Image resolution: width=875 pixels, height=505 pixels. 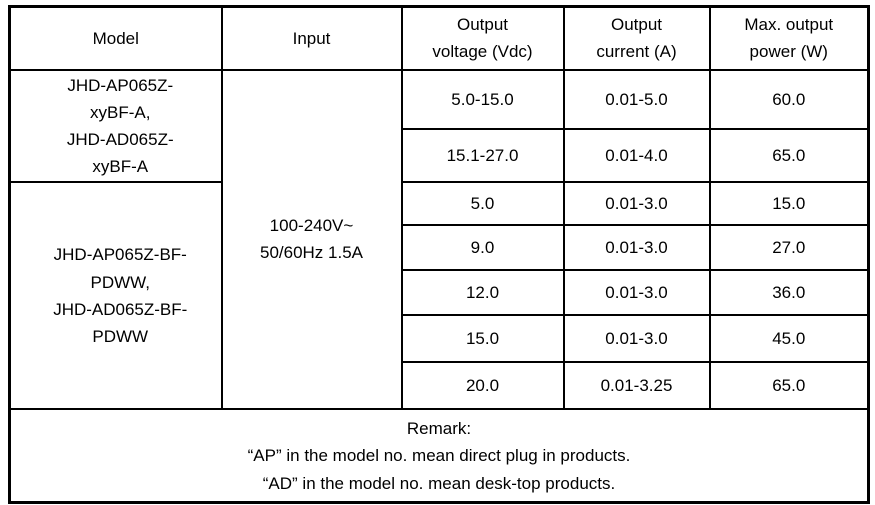 What do you see at coordinates (311, 38) in the screenshot?
I see `header-input: Input` at bounding box center [311, 38].